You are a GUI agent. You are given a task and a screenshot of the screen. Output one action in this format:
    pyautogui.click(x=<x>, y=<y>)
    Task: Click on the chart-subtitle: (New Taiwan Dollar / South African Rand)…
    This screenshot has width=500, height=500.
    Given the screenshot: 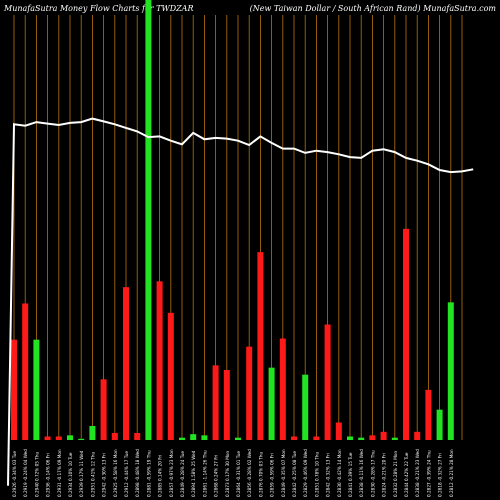 What is the action you would take?
    pyautogui.click(x=372, y=8)
    